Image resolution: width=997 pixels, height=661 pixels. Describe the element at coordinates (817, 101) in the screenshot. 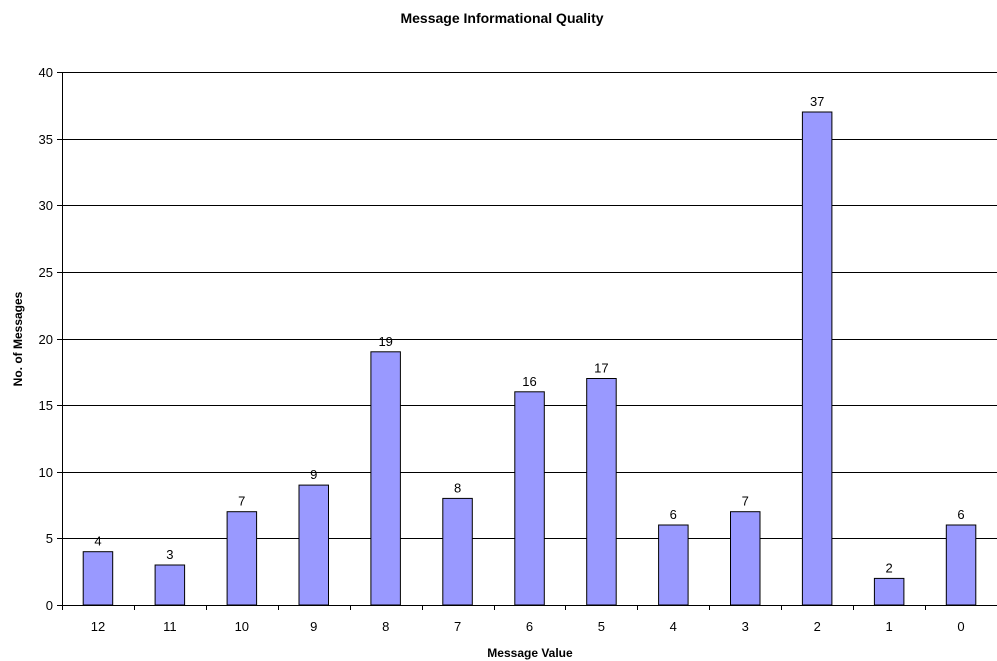

I see `data-label: 37` at that location.